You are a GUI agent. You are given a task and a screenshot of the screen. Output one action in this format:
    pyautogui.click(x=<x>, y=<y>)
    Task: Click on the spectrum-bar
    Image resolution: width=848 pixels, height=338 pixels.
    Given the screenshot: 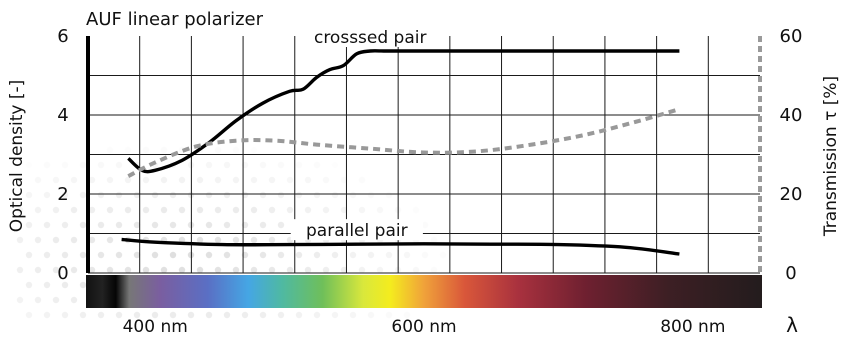 What is the action you would take?
    pyautogui.click(x=424, y=291)
    